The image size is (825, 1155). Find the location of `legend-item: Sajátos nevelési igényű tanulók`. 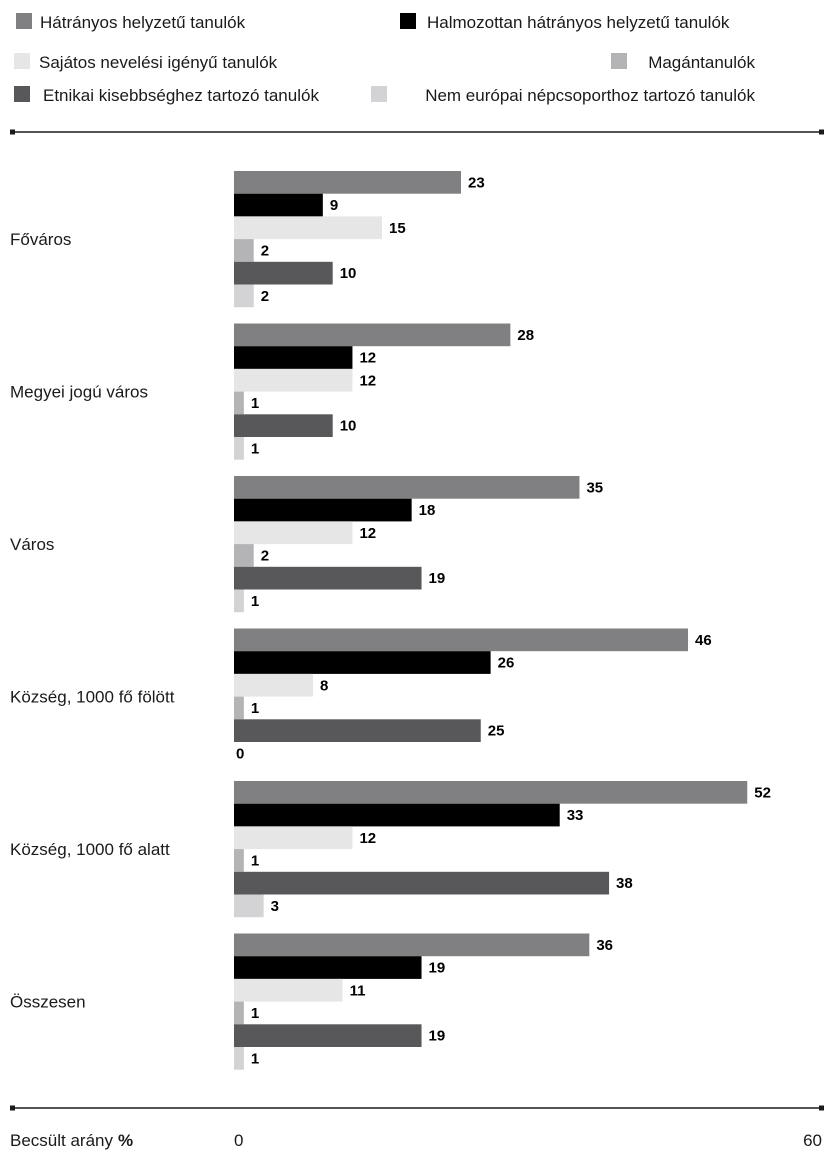

legend-item: Sajátos nevelési igényű tanulók is located at coordinates (146, 62).